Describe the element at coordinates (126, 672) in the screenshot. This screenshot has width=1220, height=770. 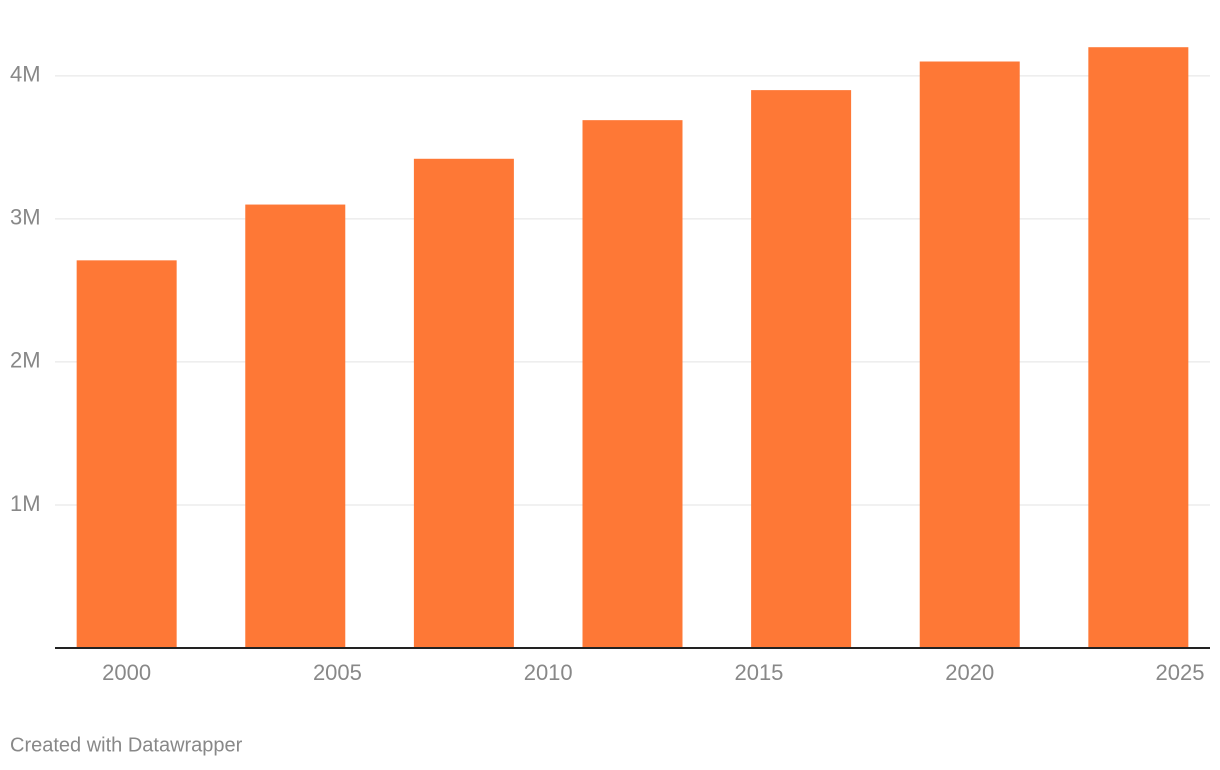
I see `x-tick-label: 2000` at that location.